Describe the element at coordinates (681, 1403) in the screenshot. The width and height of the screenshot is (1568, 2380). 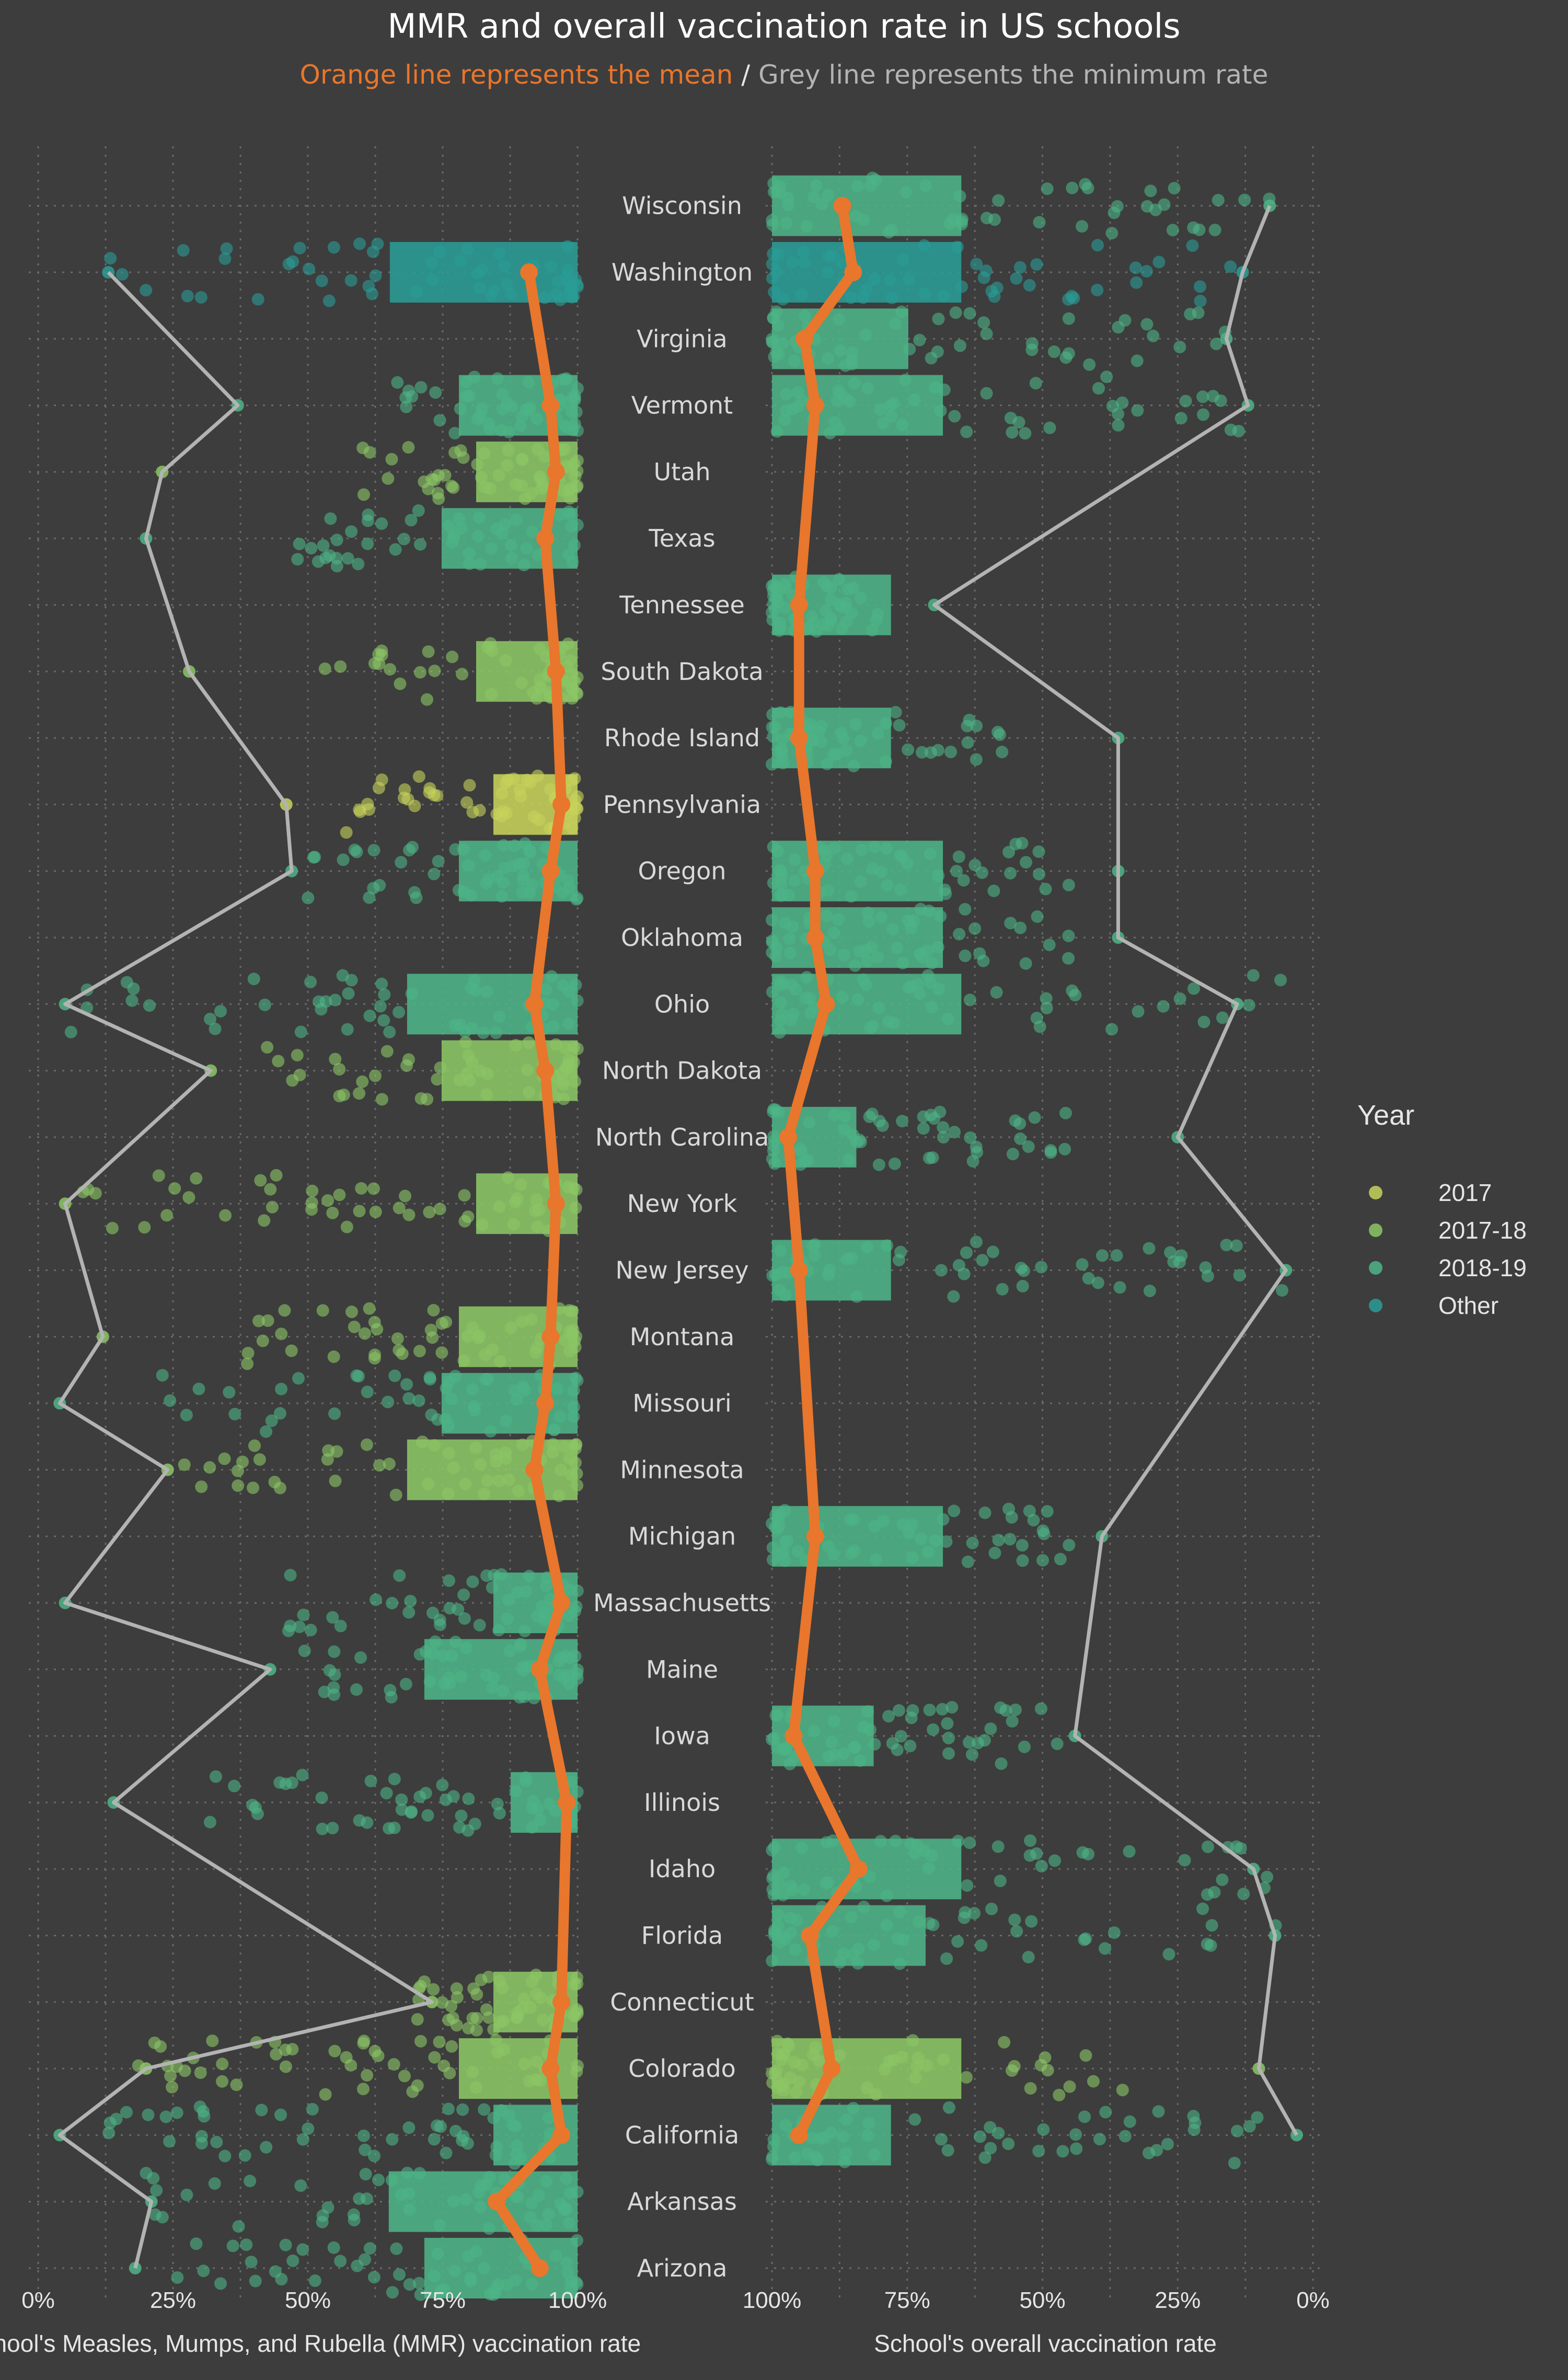
I see `state-label: Missouri` at that location.